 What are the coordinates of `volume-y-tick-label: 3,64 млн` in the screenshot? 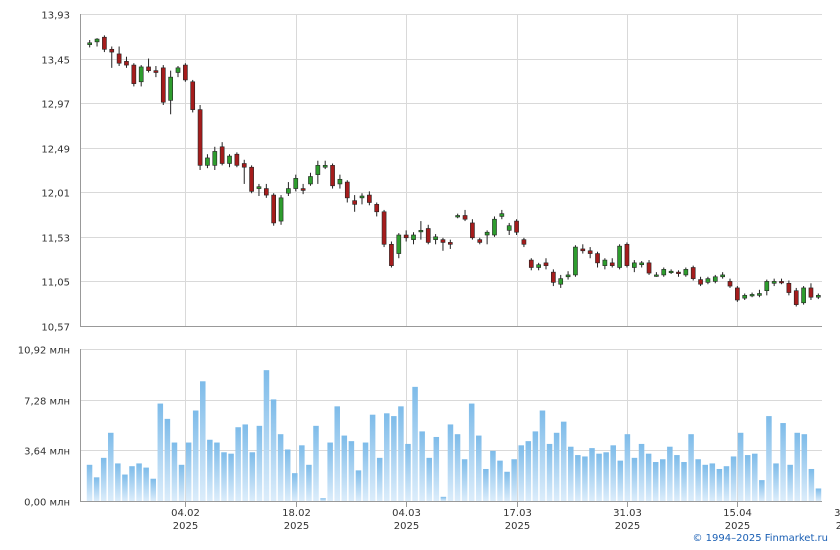 It's located at (47, 452).